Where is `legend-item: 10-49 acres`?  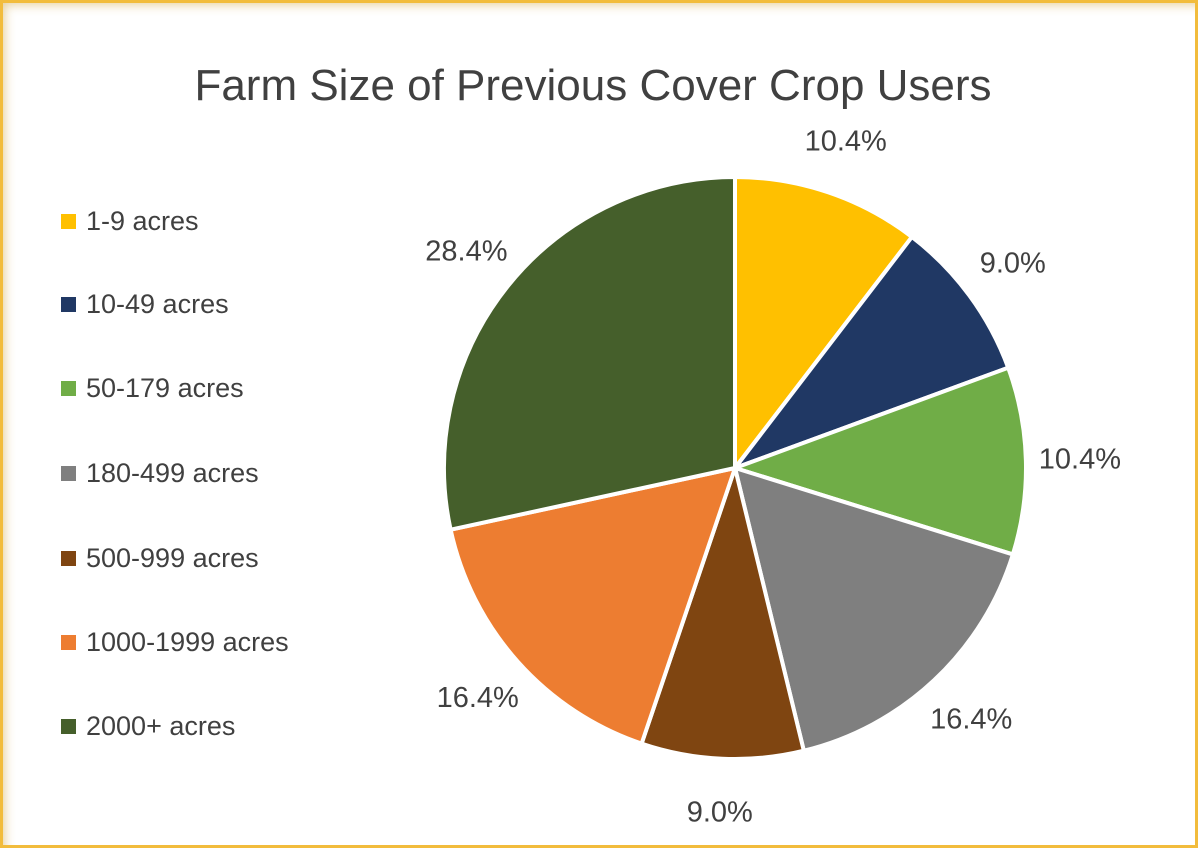 legend-item: 10-49 acres is located at coordinates (145, 304).